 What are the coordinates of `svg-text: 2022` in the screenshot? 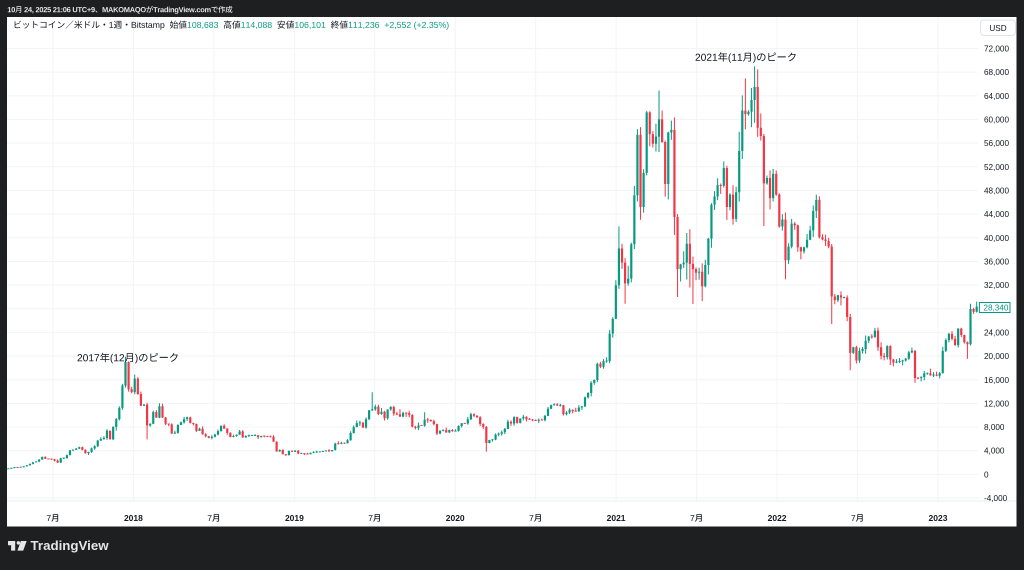 It's located at (777, 518).